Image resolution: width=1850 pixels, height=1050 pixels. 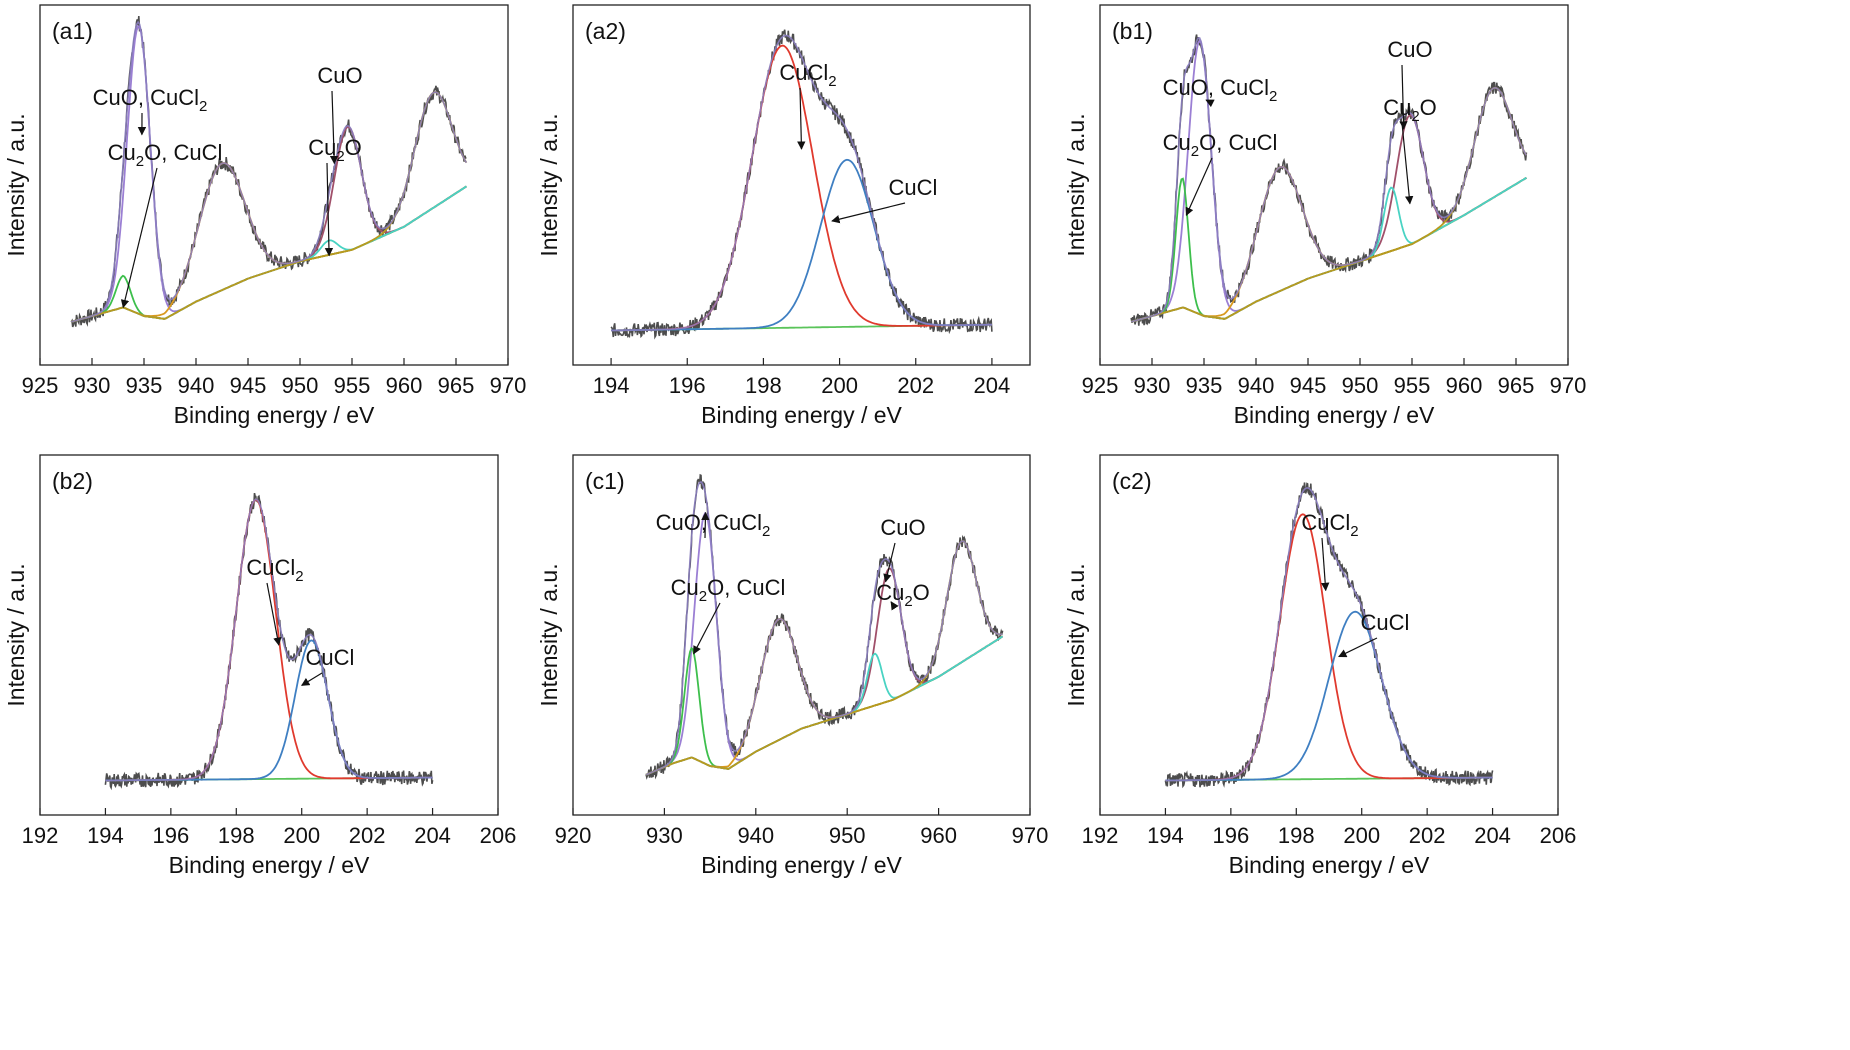 What do you see at coordinates (1204, 385) in the screenshot?
I see `x-tick-label: 935` at bounding box center [1204, 385].